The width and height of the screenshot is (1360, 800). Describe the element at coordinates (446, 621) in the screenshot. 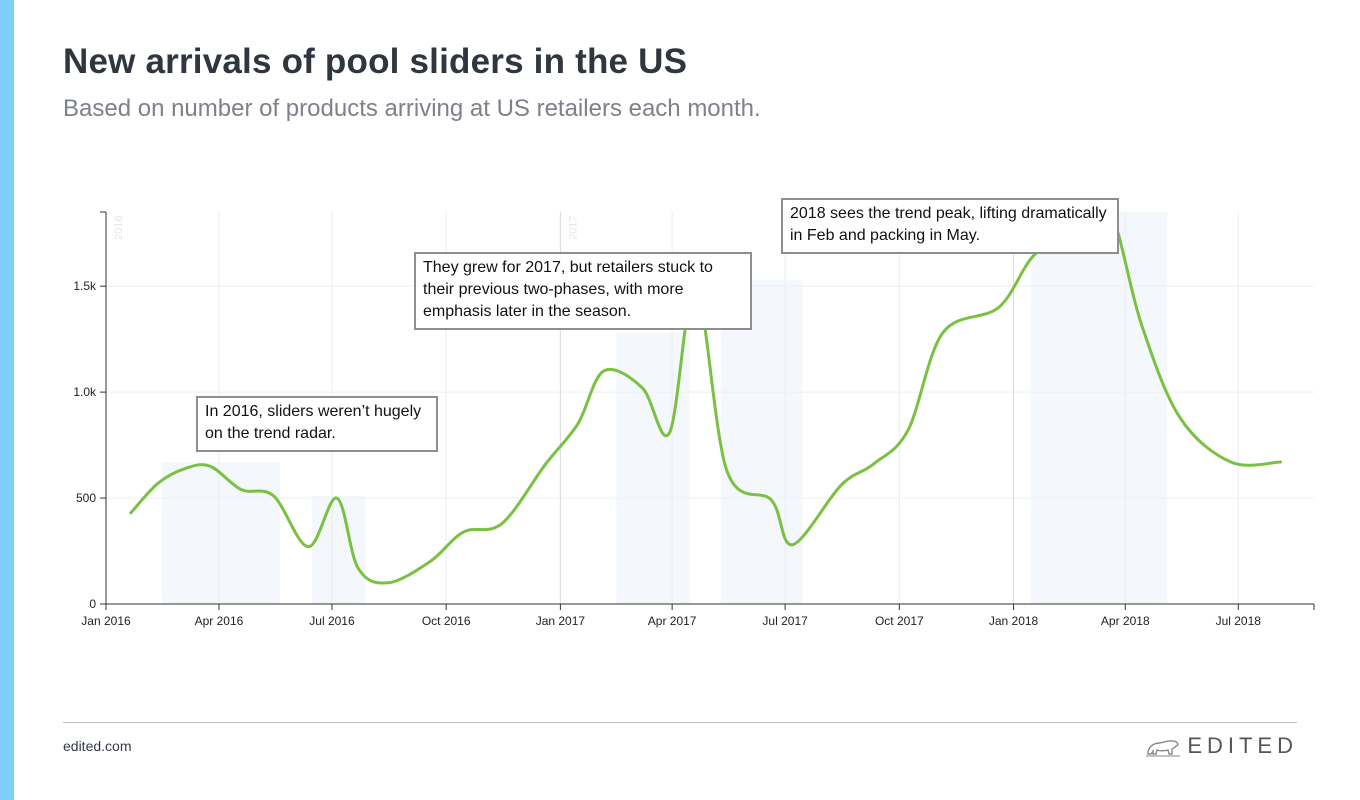

I see `x-tick-label-3: Oct 2016` at that location.